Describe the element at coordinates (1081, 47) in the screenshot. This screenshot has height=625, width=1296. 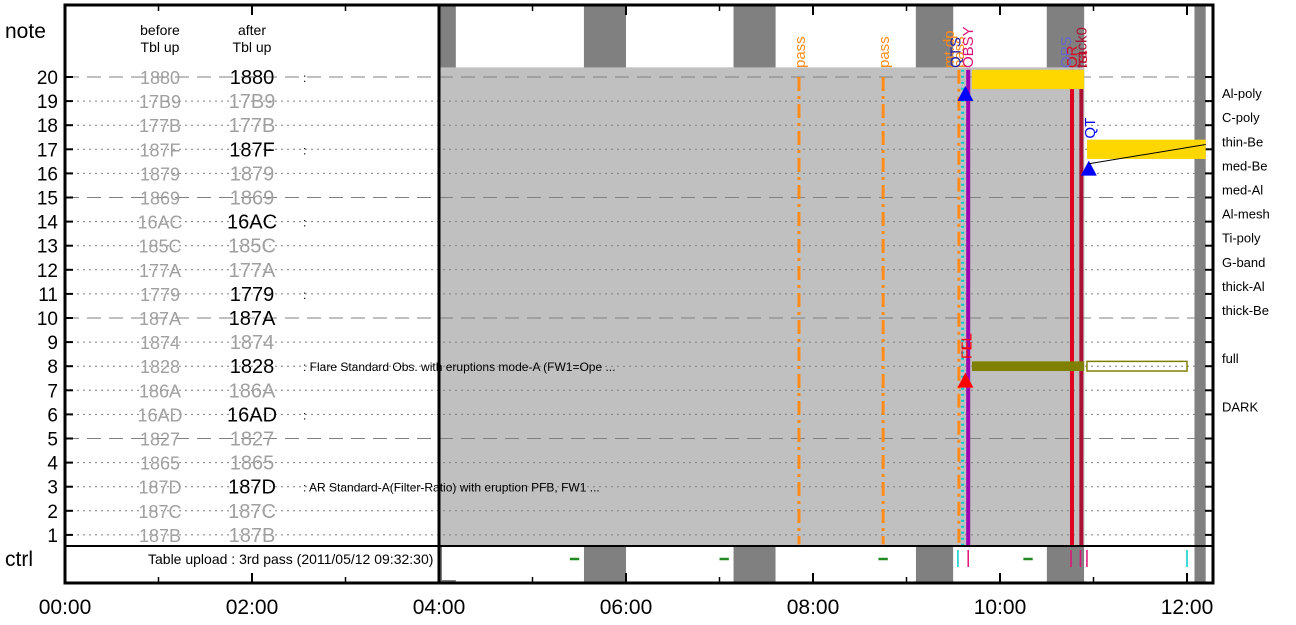
I see `event-label: track0` at that location.